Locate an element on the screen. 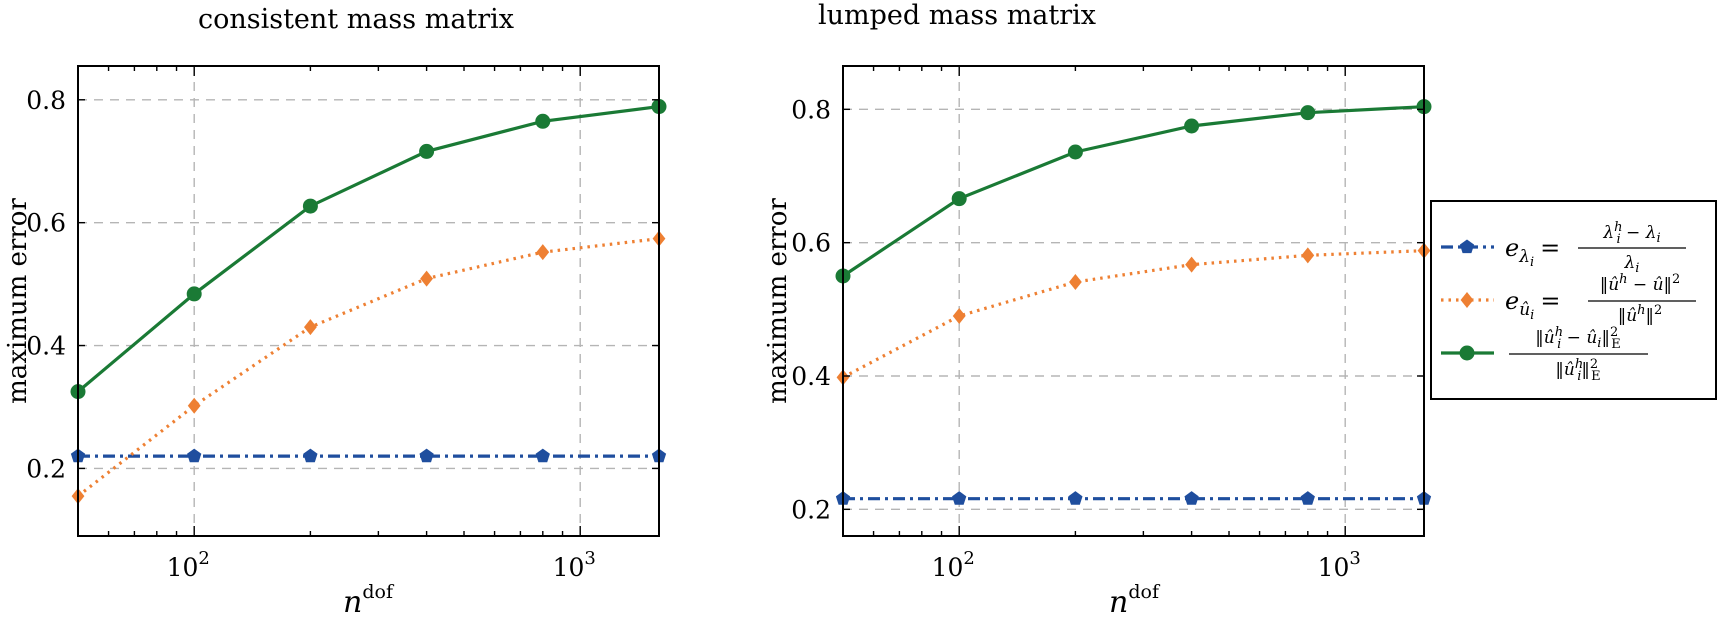 This screenshot has height=625, width=1721. series-energy is located at coordinates (1133, 191).